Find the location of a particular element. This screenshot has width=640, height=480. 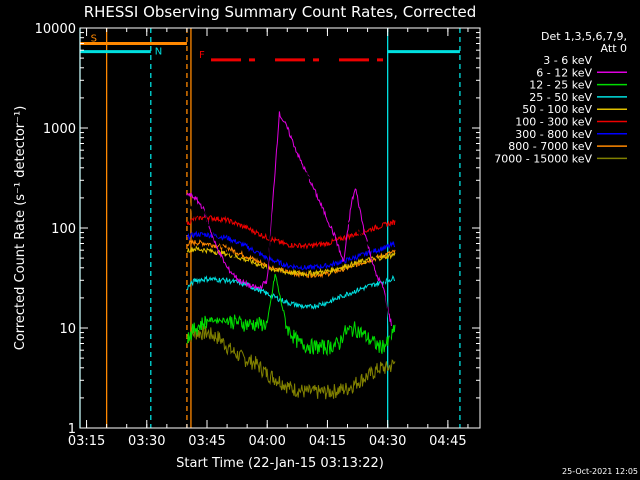

x-tick-label: 03:30 is located at coordinates (146, 441).